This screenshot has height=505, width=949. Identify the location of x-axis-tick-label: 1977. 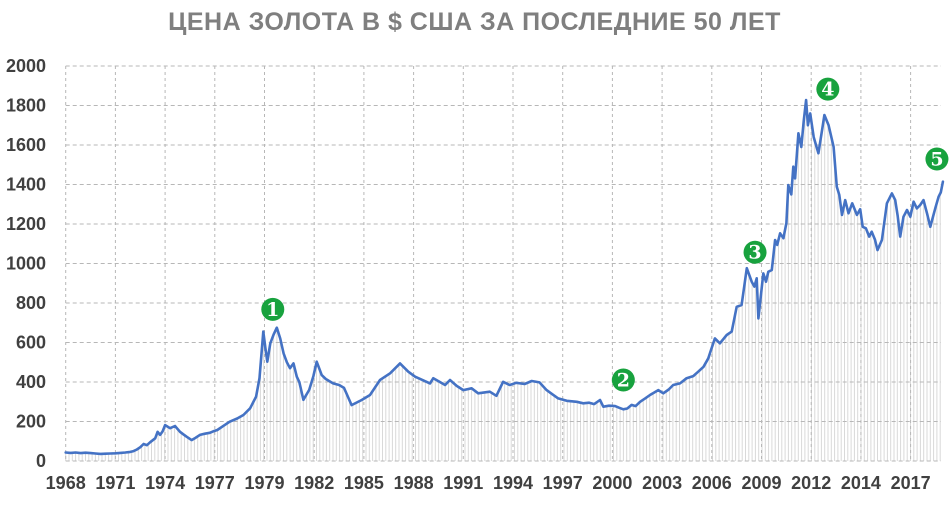
(215, 483).